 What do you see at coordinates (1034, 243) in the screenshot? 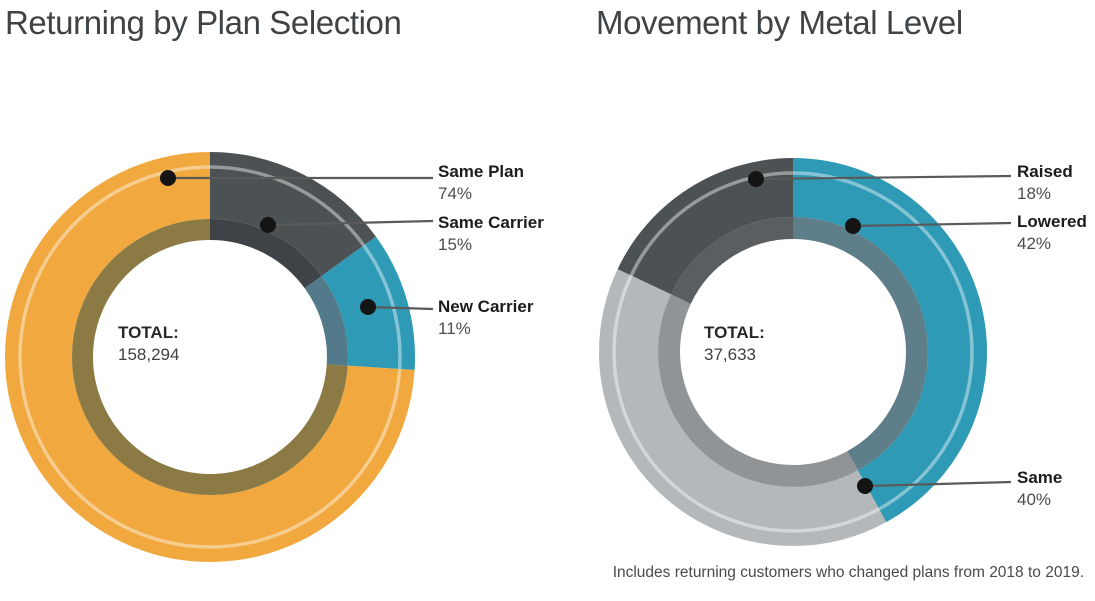
I see `callout-percentage: 42%` at bounding box center [1034, 243].